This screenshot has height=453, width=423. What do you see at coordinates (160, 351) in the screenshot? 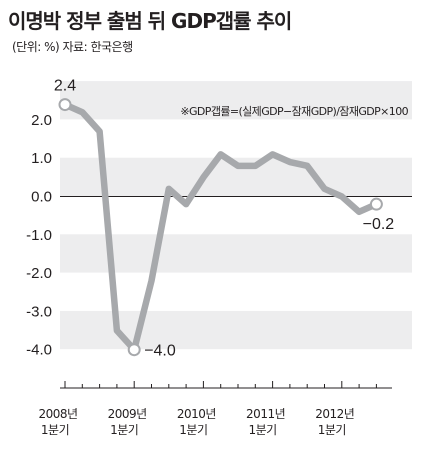
I see `data-label: −4.0` at bounding box center [160, 351].